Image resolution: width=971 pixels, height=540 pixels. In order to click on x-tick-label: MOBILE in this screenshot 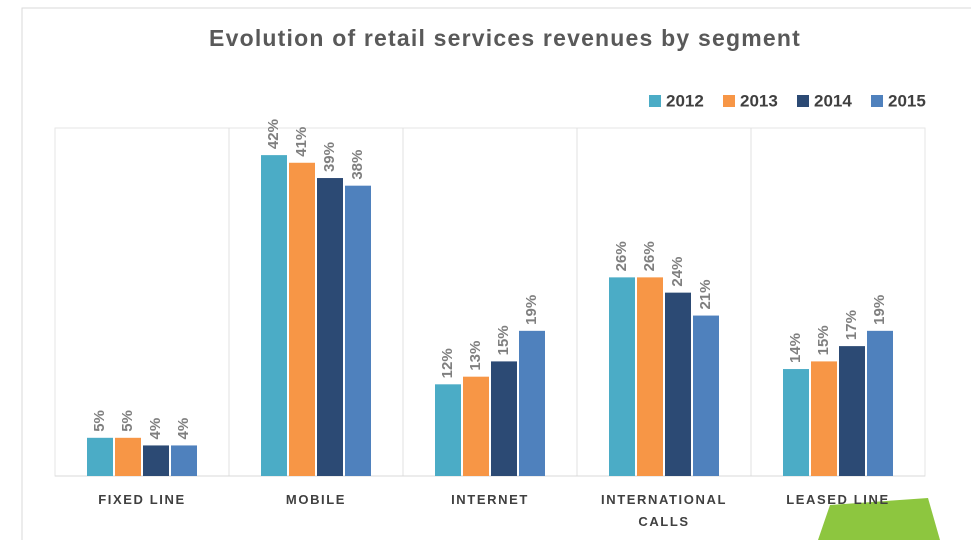, I will do `click(316, 499)`.